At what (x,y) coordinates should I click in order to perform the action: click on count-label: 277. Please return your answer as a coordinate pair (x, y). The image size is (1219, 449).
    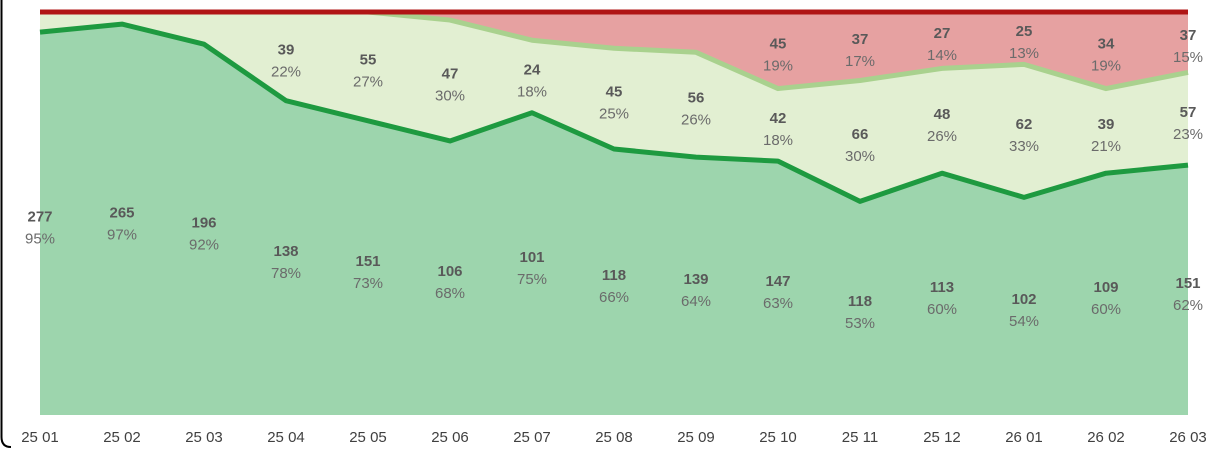
    Looking at the image, I should click on (39, 217).